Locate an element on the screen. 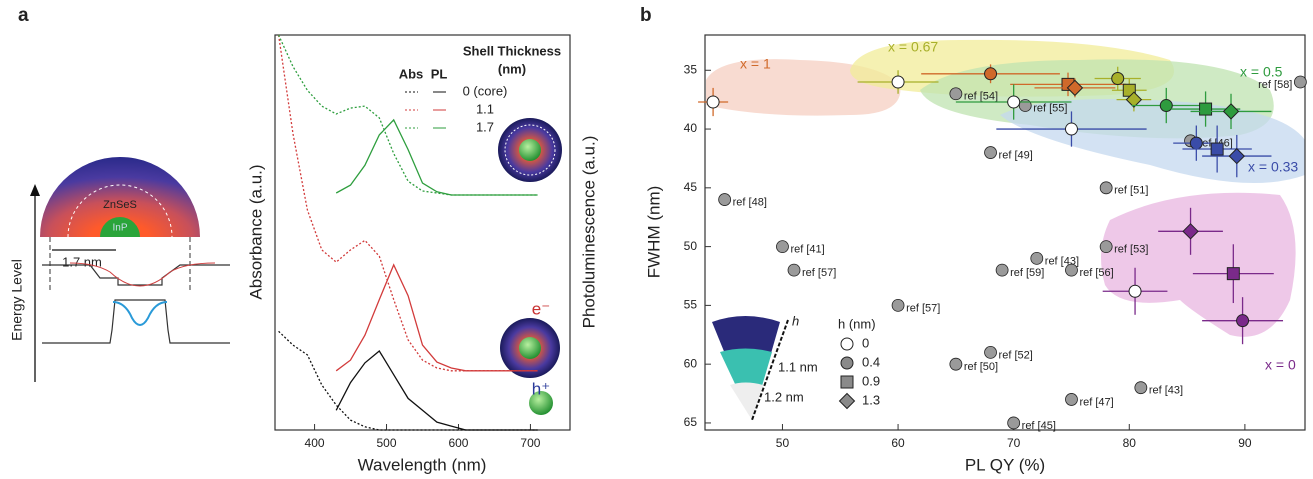 Image resolution: width=1313 pixels, height=479 pixels. x-tick-label: 50 is located at coordinates (783, 443).